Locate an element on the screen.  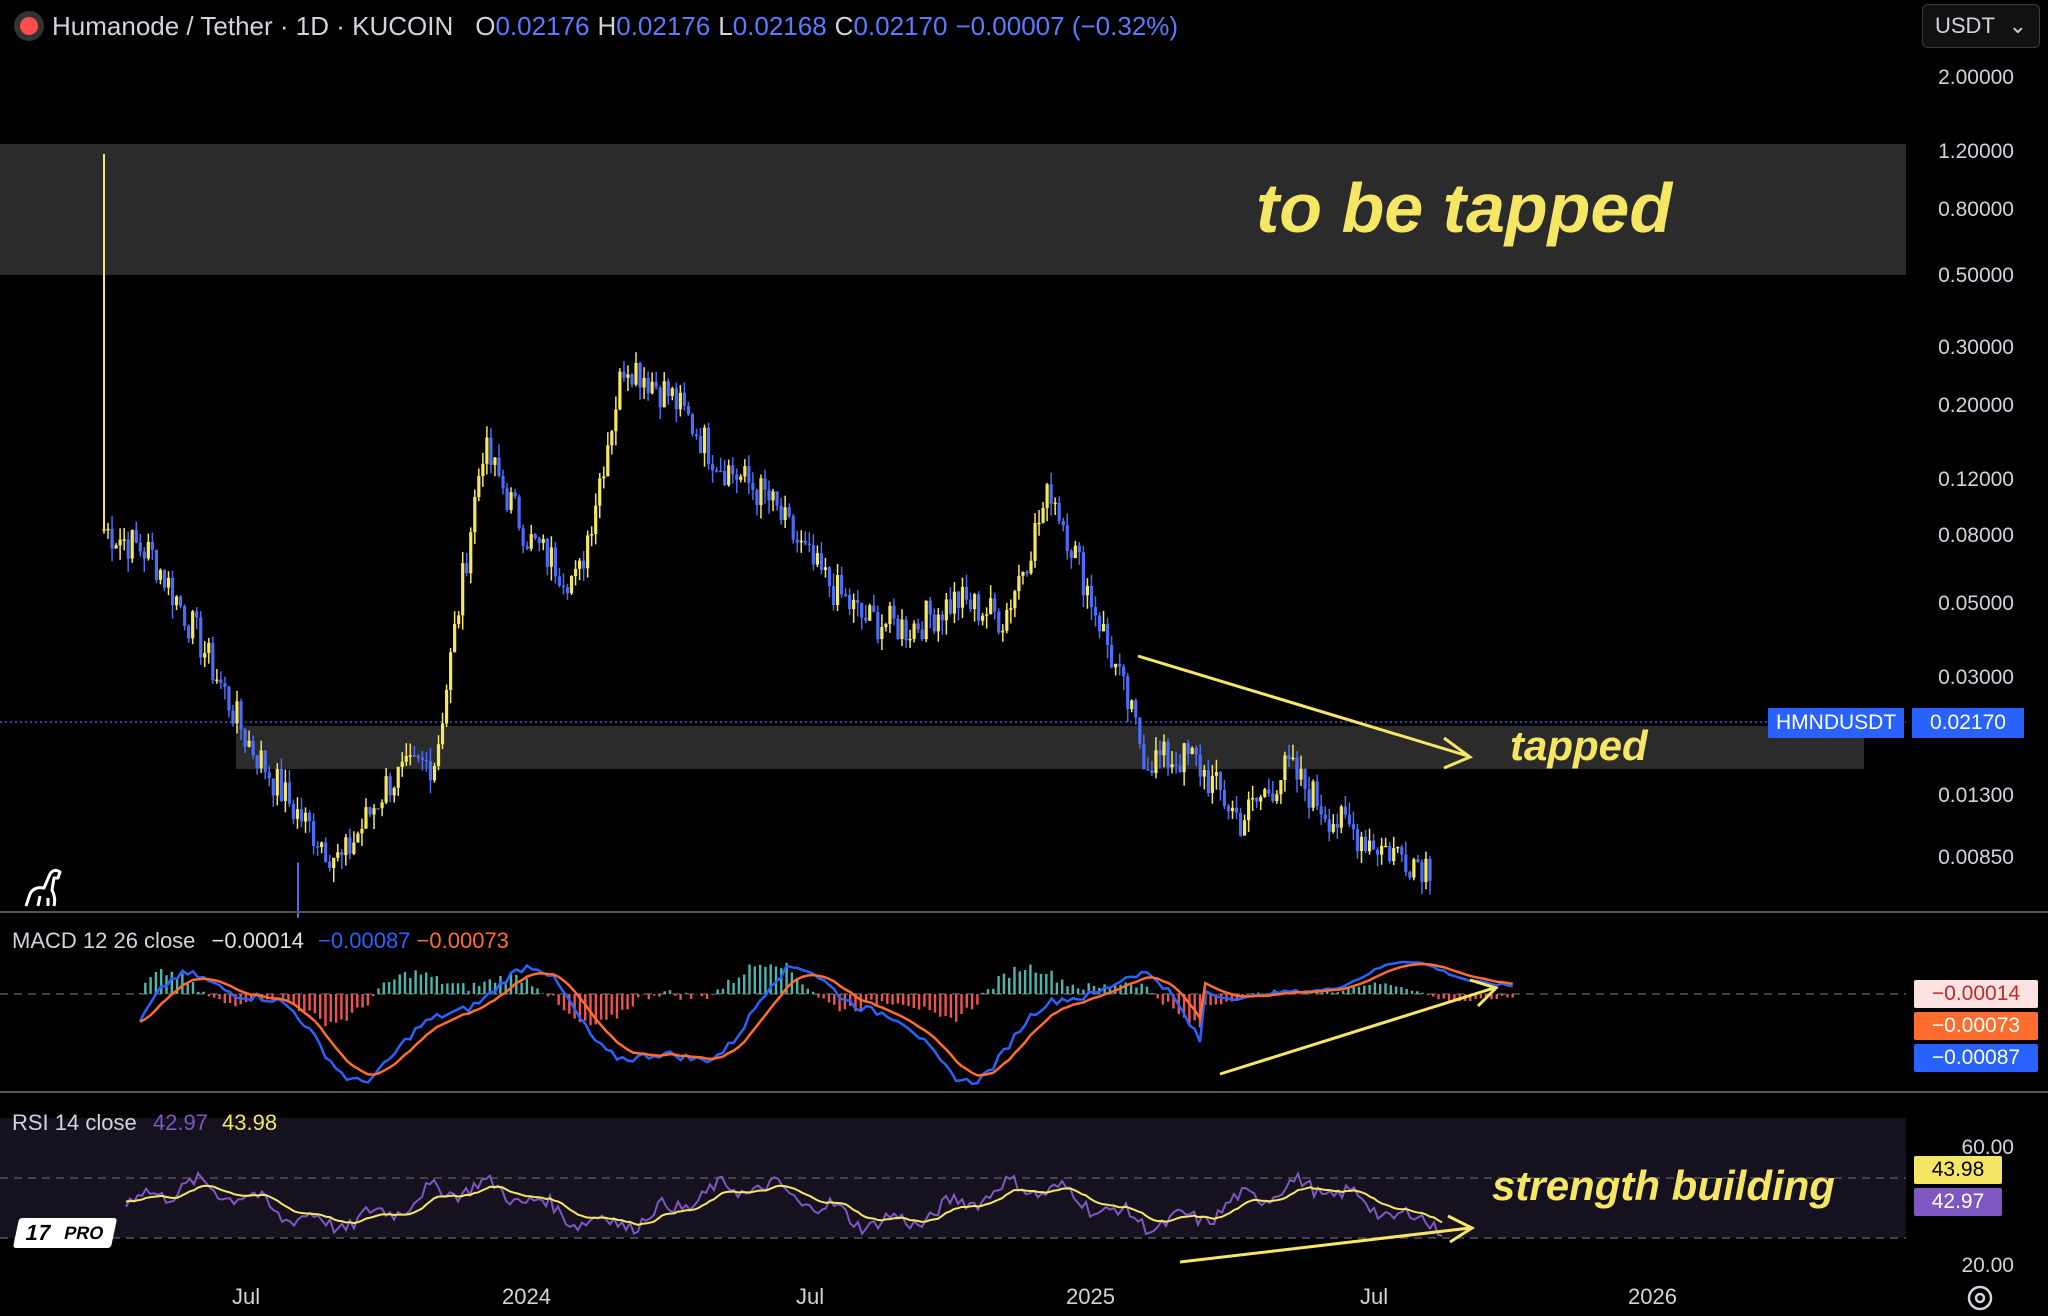
dinosaur-icon is located at coordinates (44, 888).